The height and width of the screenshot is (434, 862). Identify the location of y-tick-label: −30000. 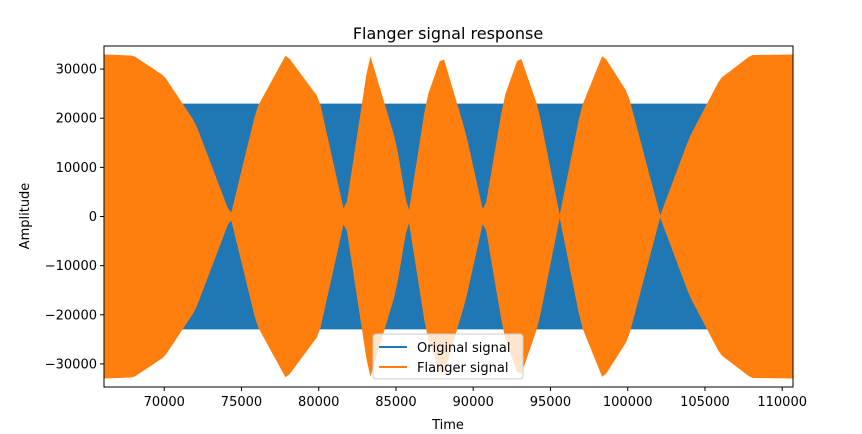
(71, 364).